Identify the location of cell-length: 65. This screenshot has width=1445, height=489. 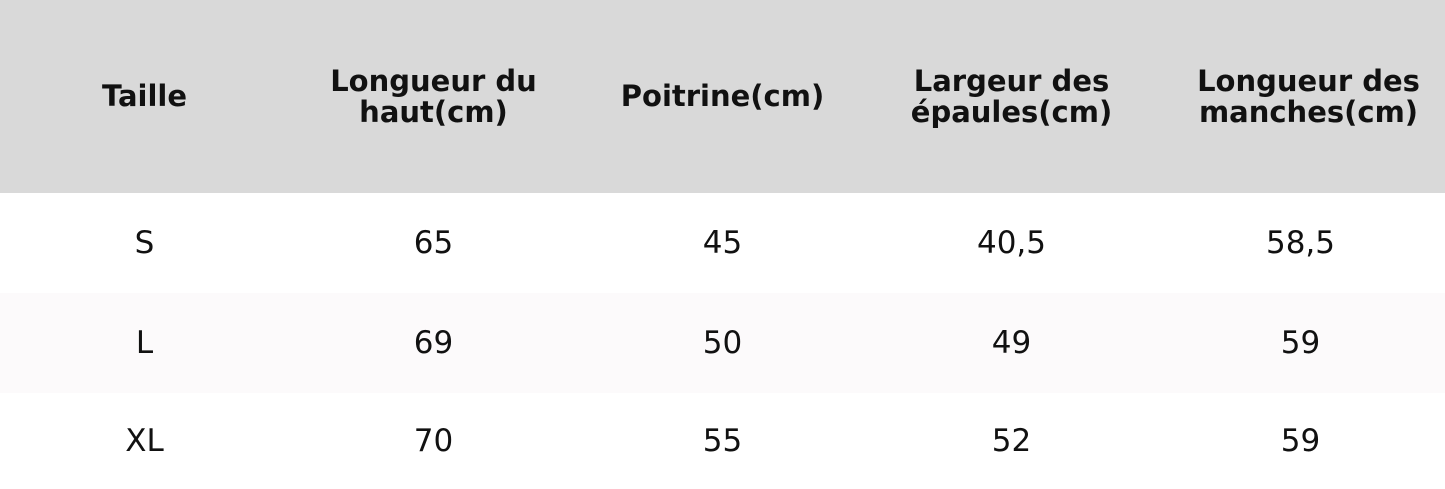
(433, 243).